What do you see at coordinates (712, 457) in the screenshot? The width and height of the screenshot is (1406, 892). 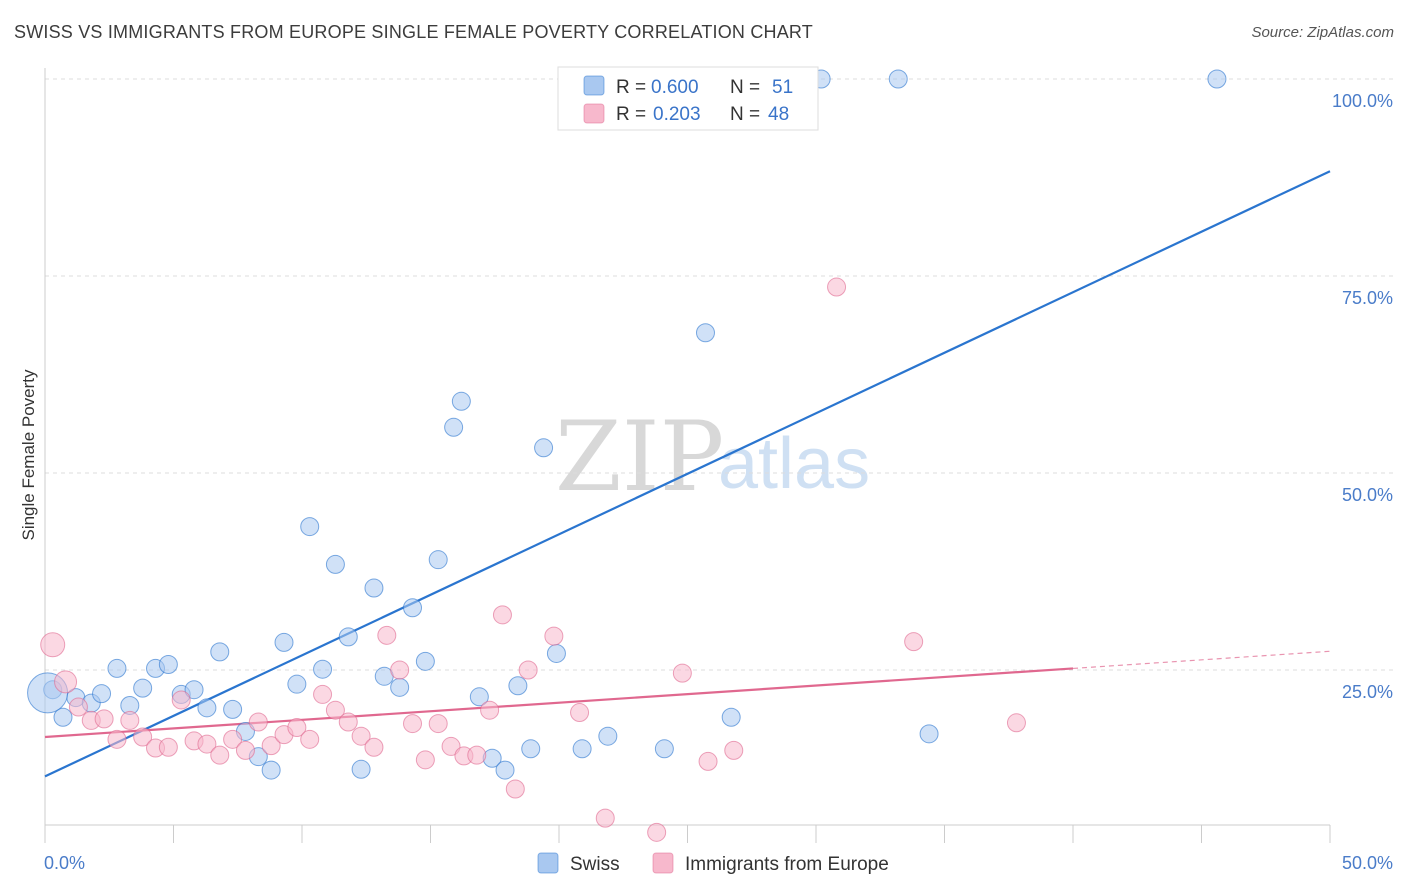 I see `watermark: ZIP atlas` at bounding box center [712, 457].